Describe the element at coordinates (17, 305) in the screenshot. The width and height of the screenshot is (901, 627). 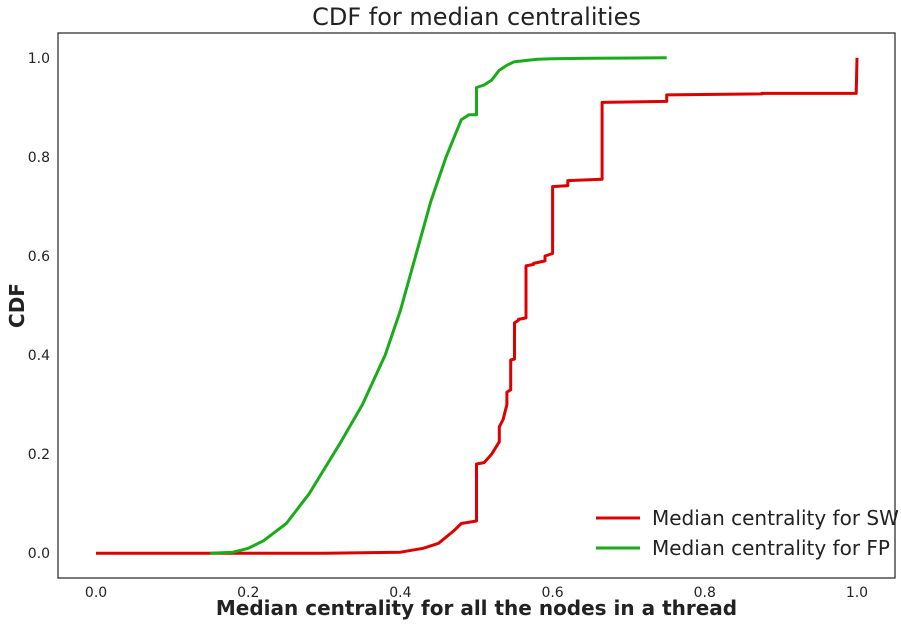
I see `y-axis-label: CDF` at that location.